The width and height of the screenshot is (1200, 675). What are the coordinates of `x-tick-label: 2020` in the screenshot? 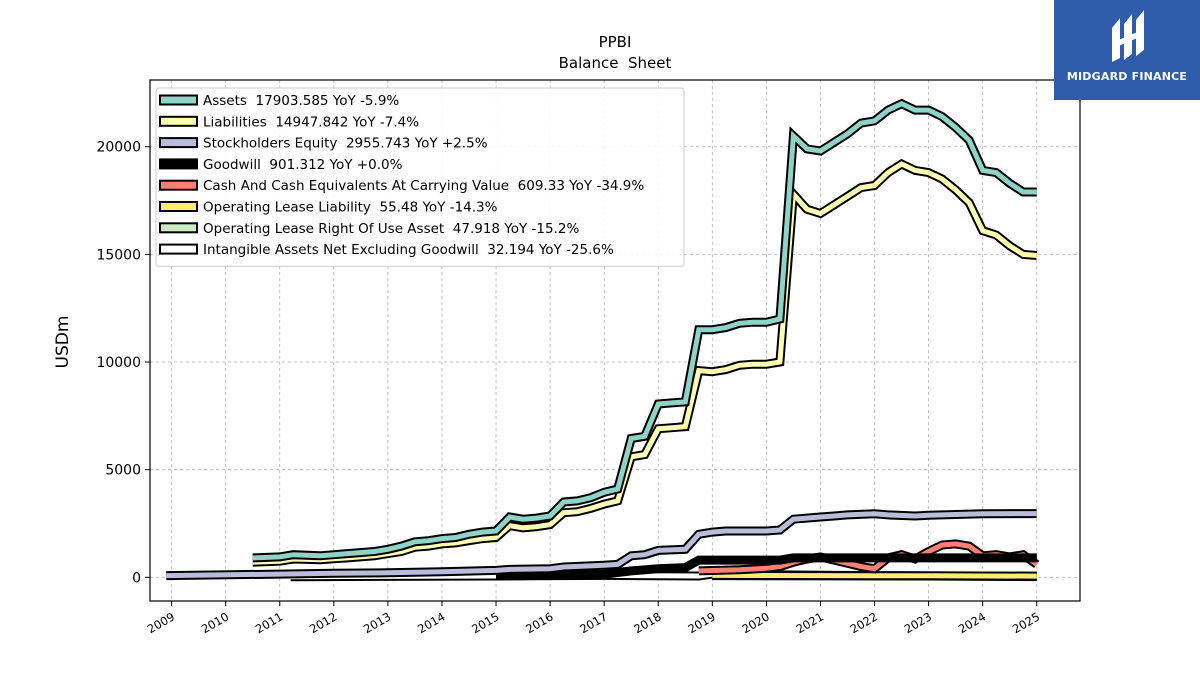 It's located at (756, 622).